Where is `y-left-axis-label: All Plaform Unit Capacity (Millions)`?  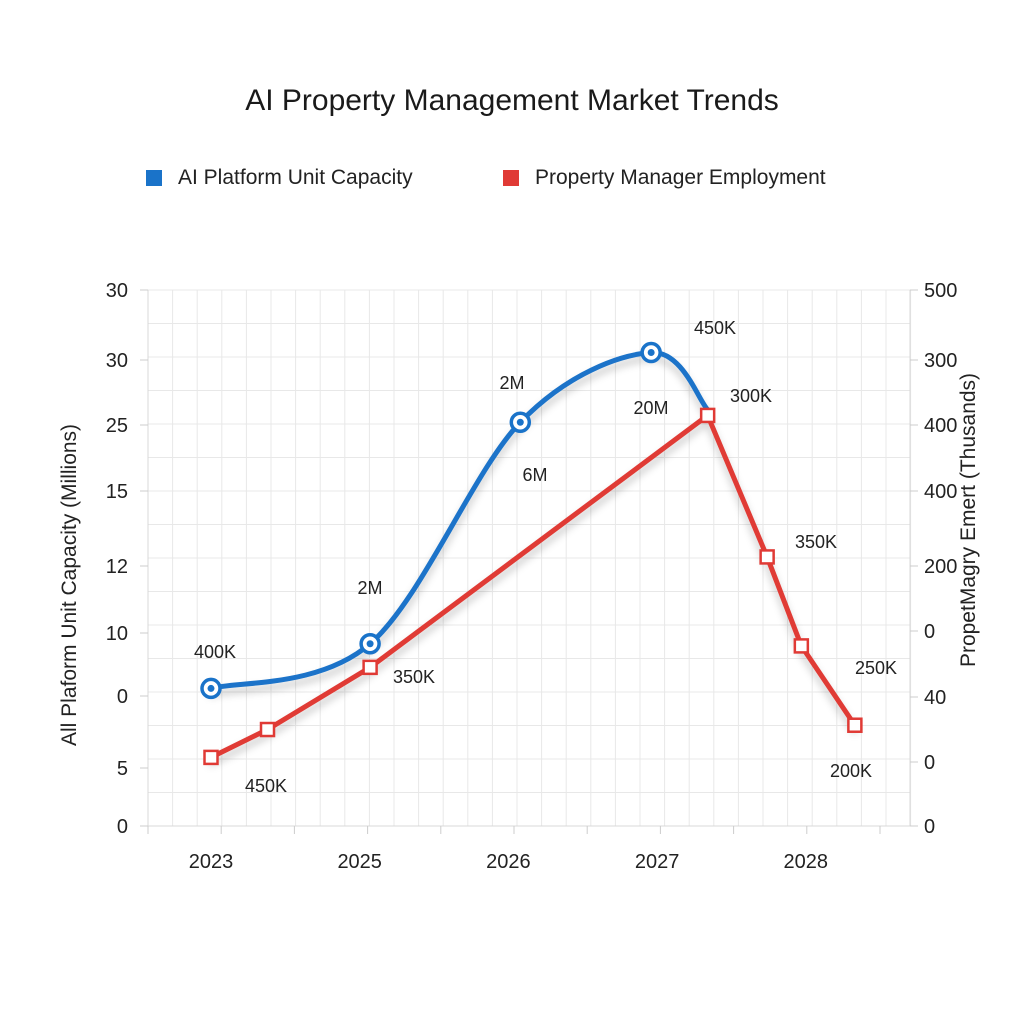 y-left-axis-label: All Plaform Unit Capacity (Millions) is located at coordinates (69, 585).